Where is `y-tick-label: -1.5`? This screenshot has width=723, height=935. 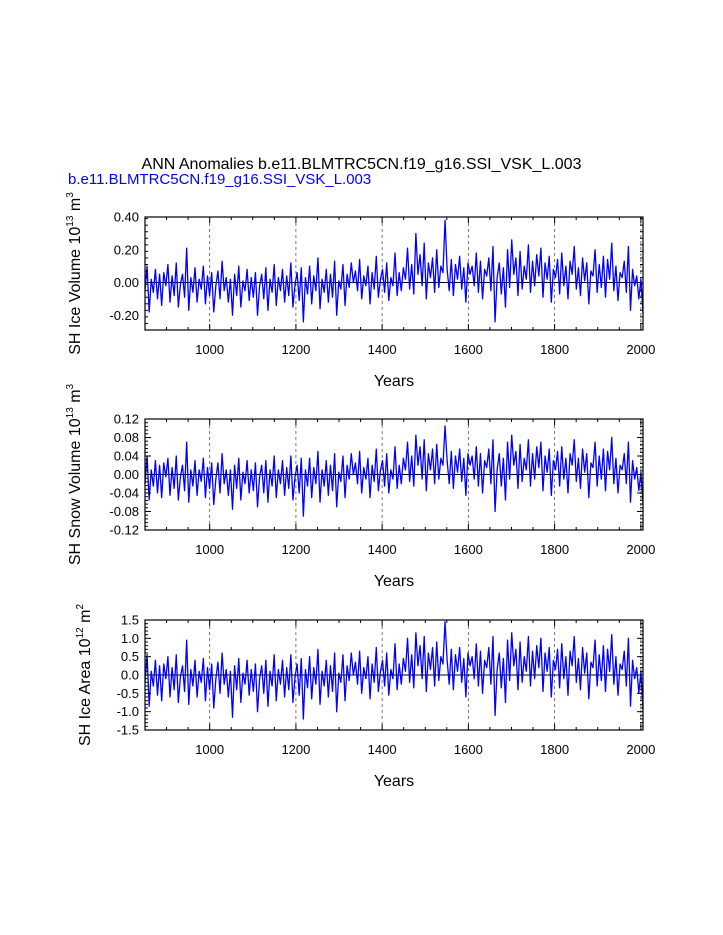
y-tick-label: -1.5 is located at coordinates (128, 730).